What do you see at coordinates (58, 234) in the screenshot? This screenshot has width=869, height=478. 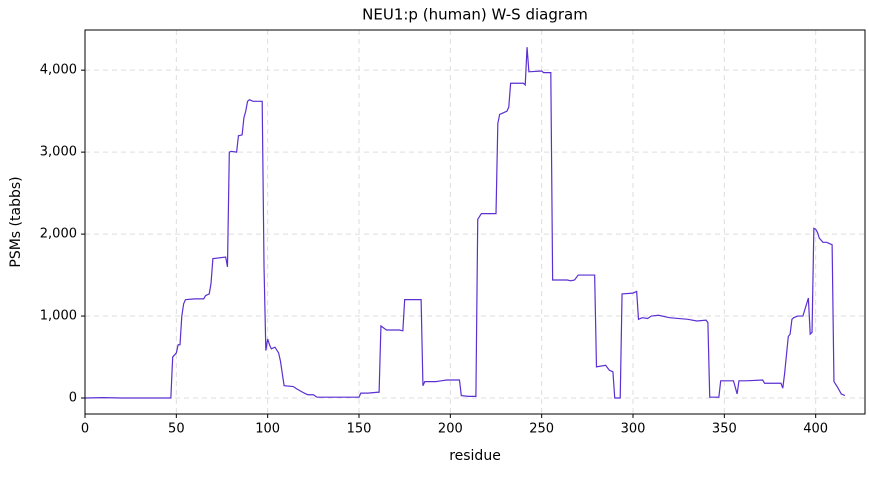 I see `y-tick-label: 2,000` at bounding box center [58, 234].